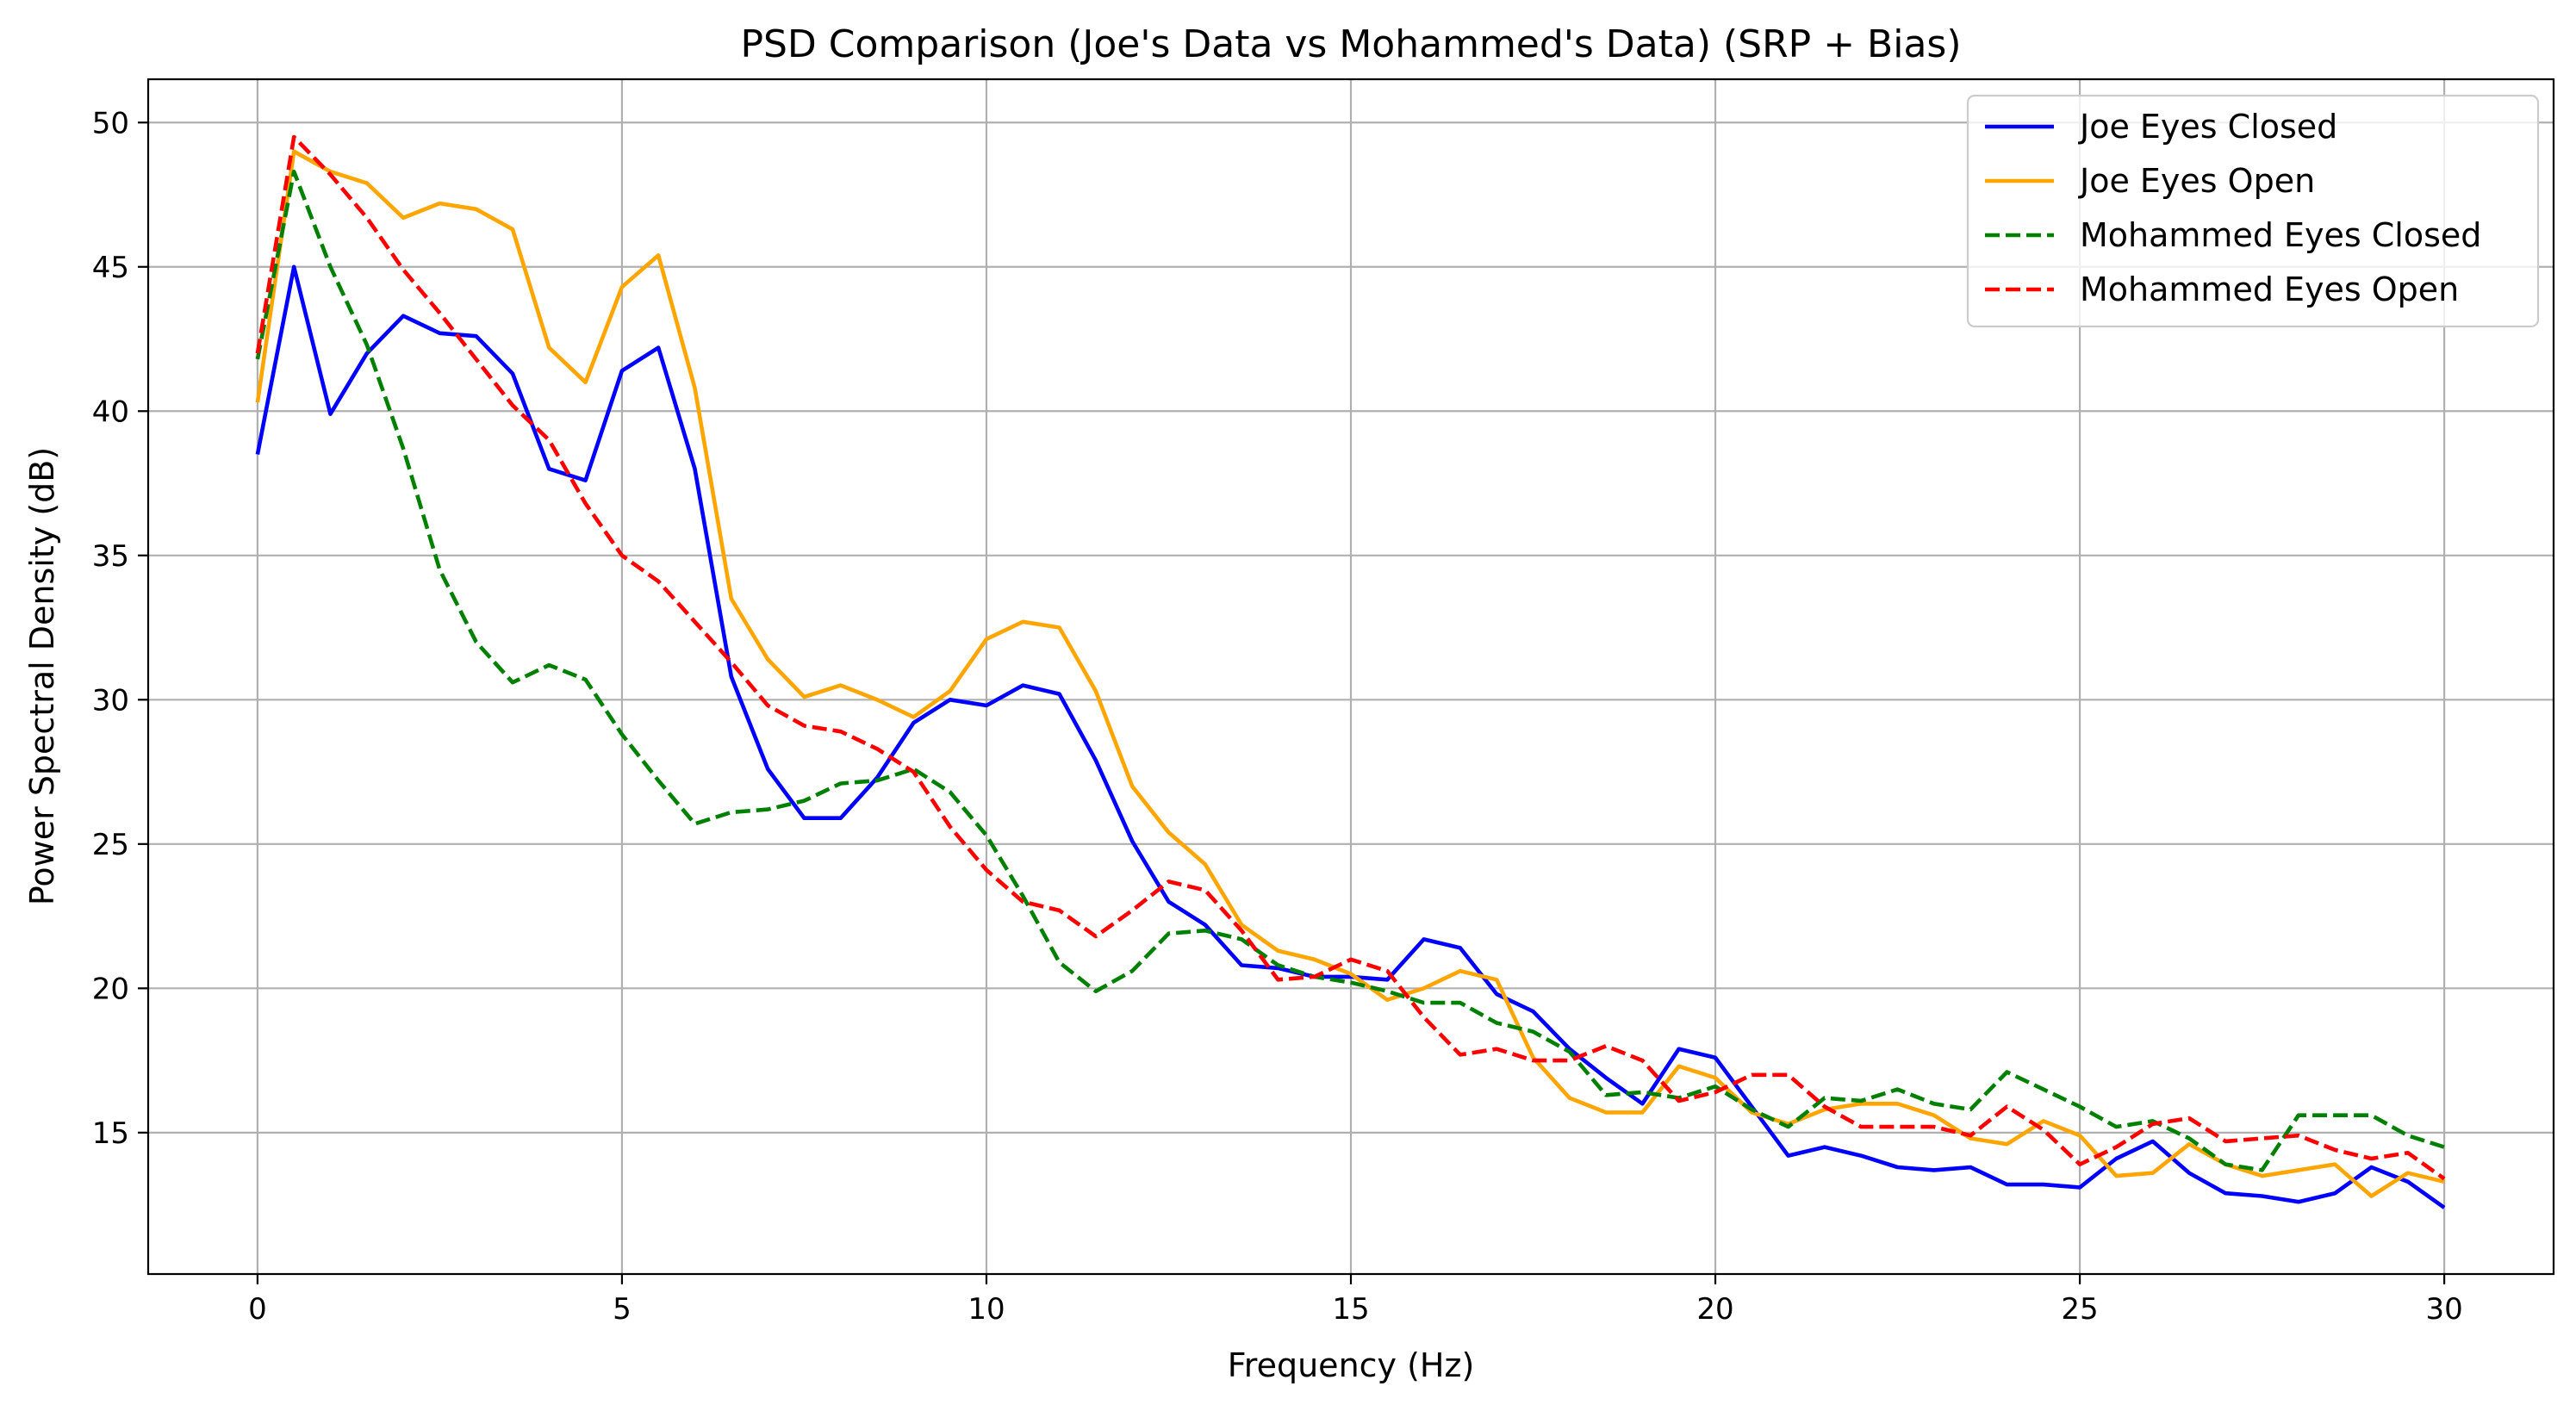 Image resolution: width=2576 pixels, height=1411 pixels. What do you see at coordinates (987, 1309) in the screenshot?
I see `x-tick-label: 10` at bounding box center [987, 1309].